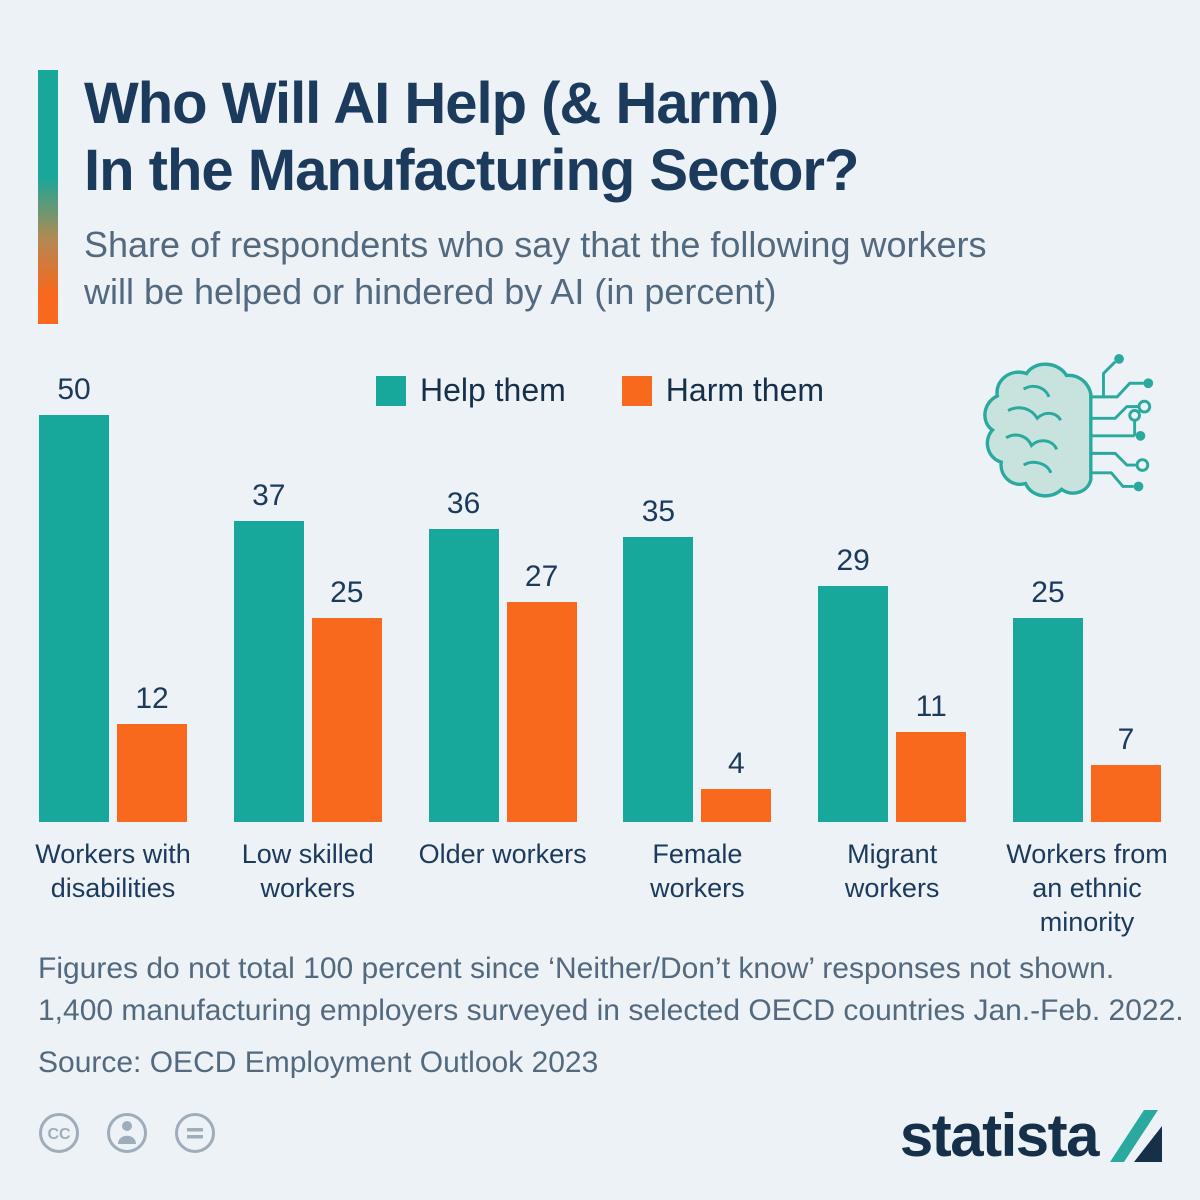 Image resolution: width=1200 pixels, height=1200 pixels. I want to click on bar-column: 27, so click(541, 691).